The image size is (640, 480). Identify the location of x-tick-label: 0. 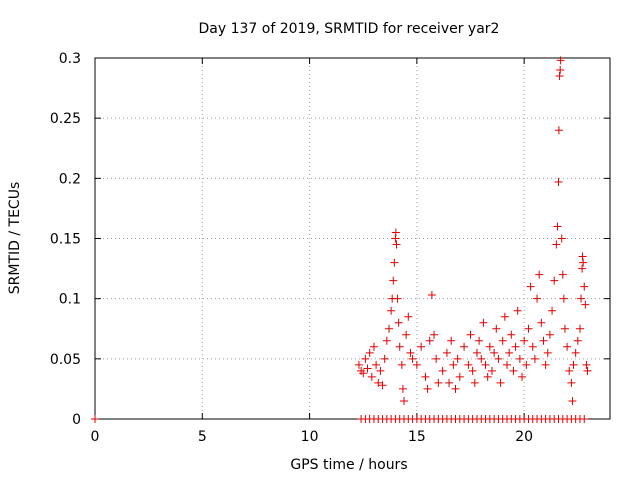
(95, 437).